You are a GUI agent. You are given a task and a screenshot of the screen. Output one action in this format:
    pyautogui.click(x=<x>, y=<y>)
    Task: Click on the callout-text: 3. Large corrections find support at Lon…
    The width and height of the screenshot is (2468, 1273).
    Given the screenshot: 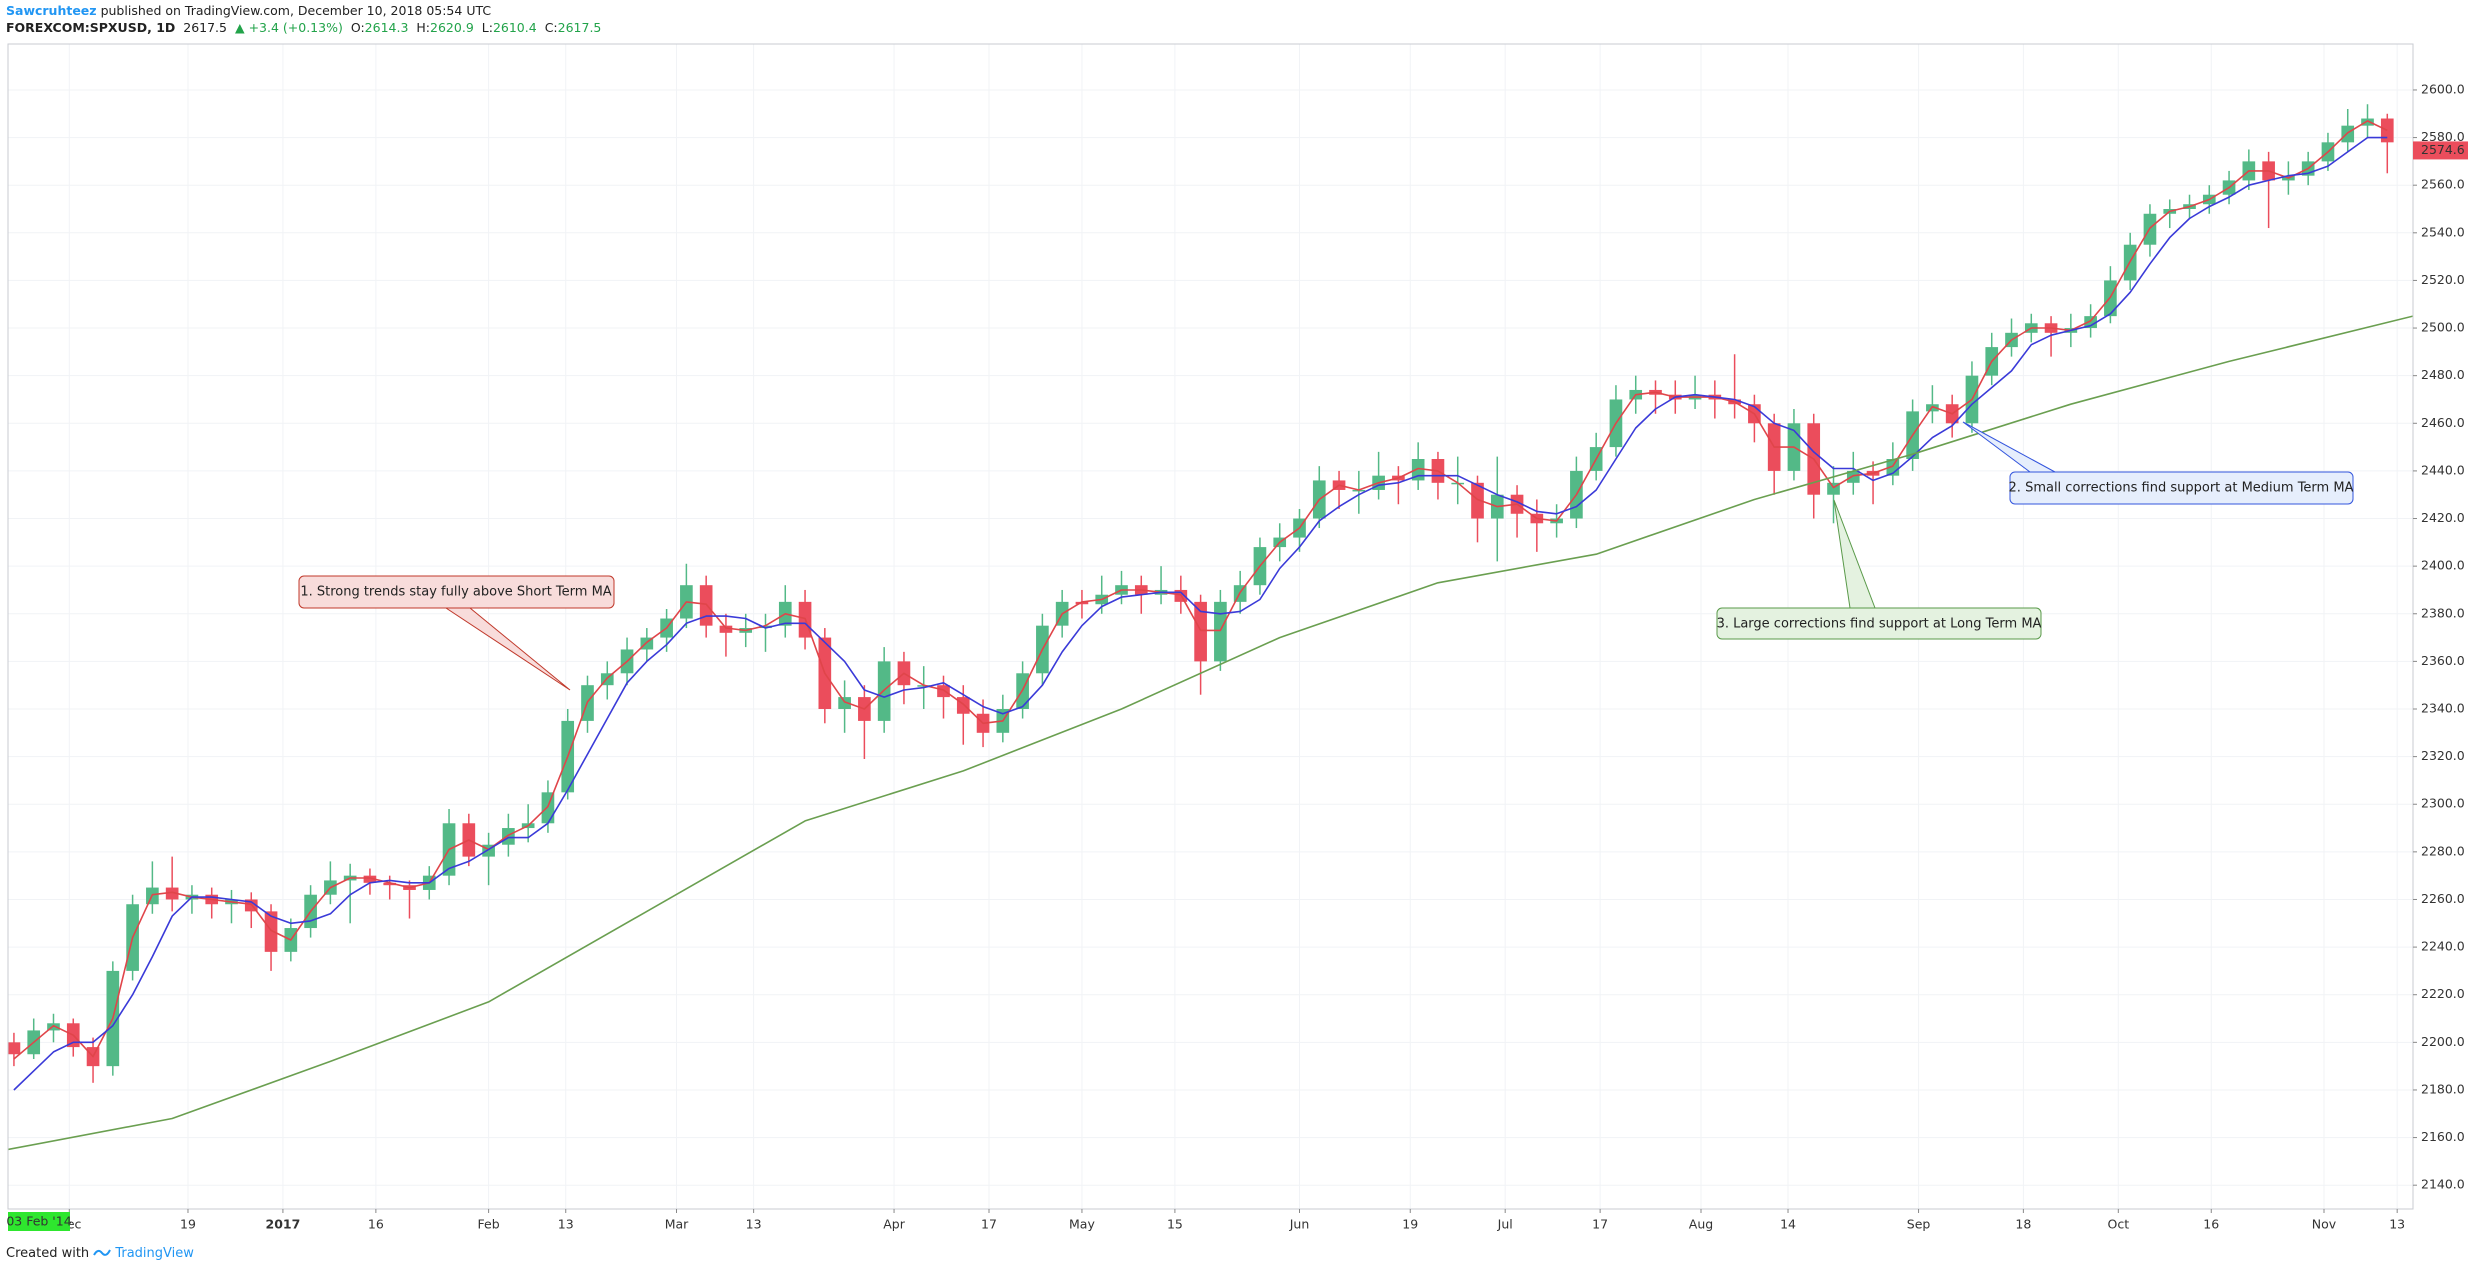 What is the action you would take?
    pyautogui.click(x=1879, y=624)
    